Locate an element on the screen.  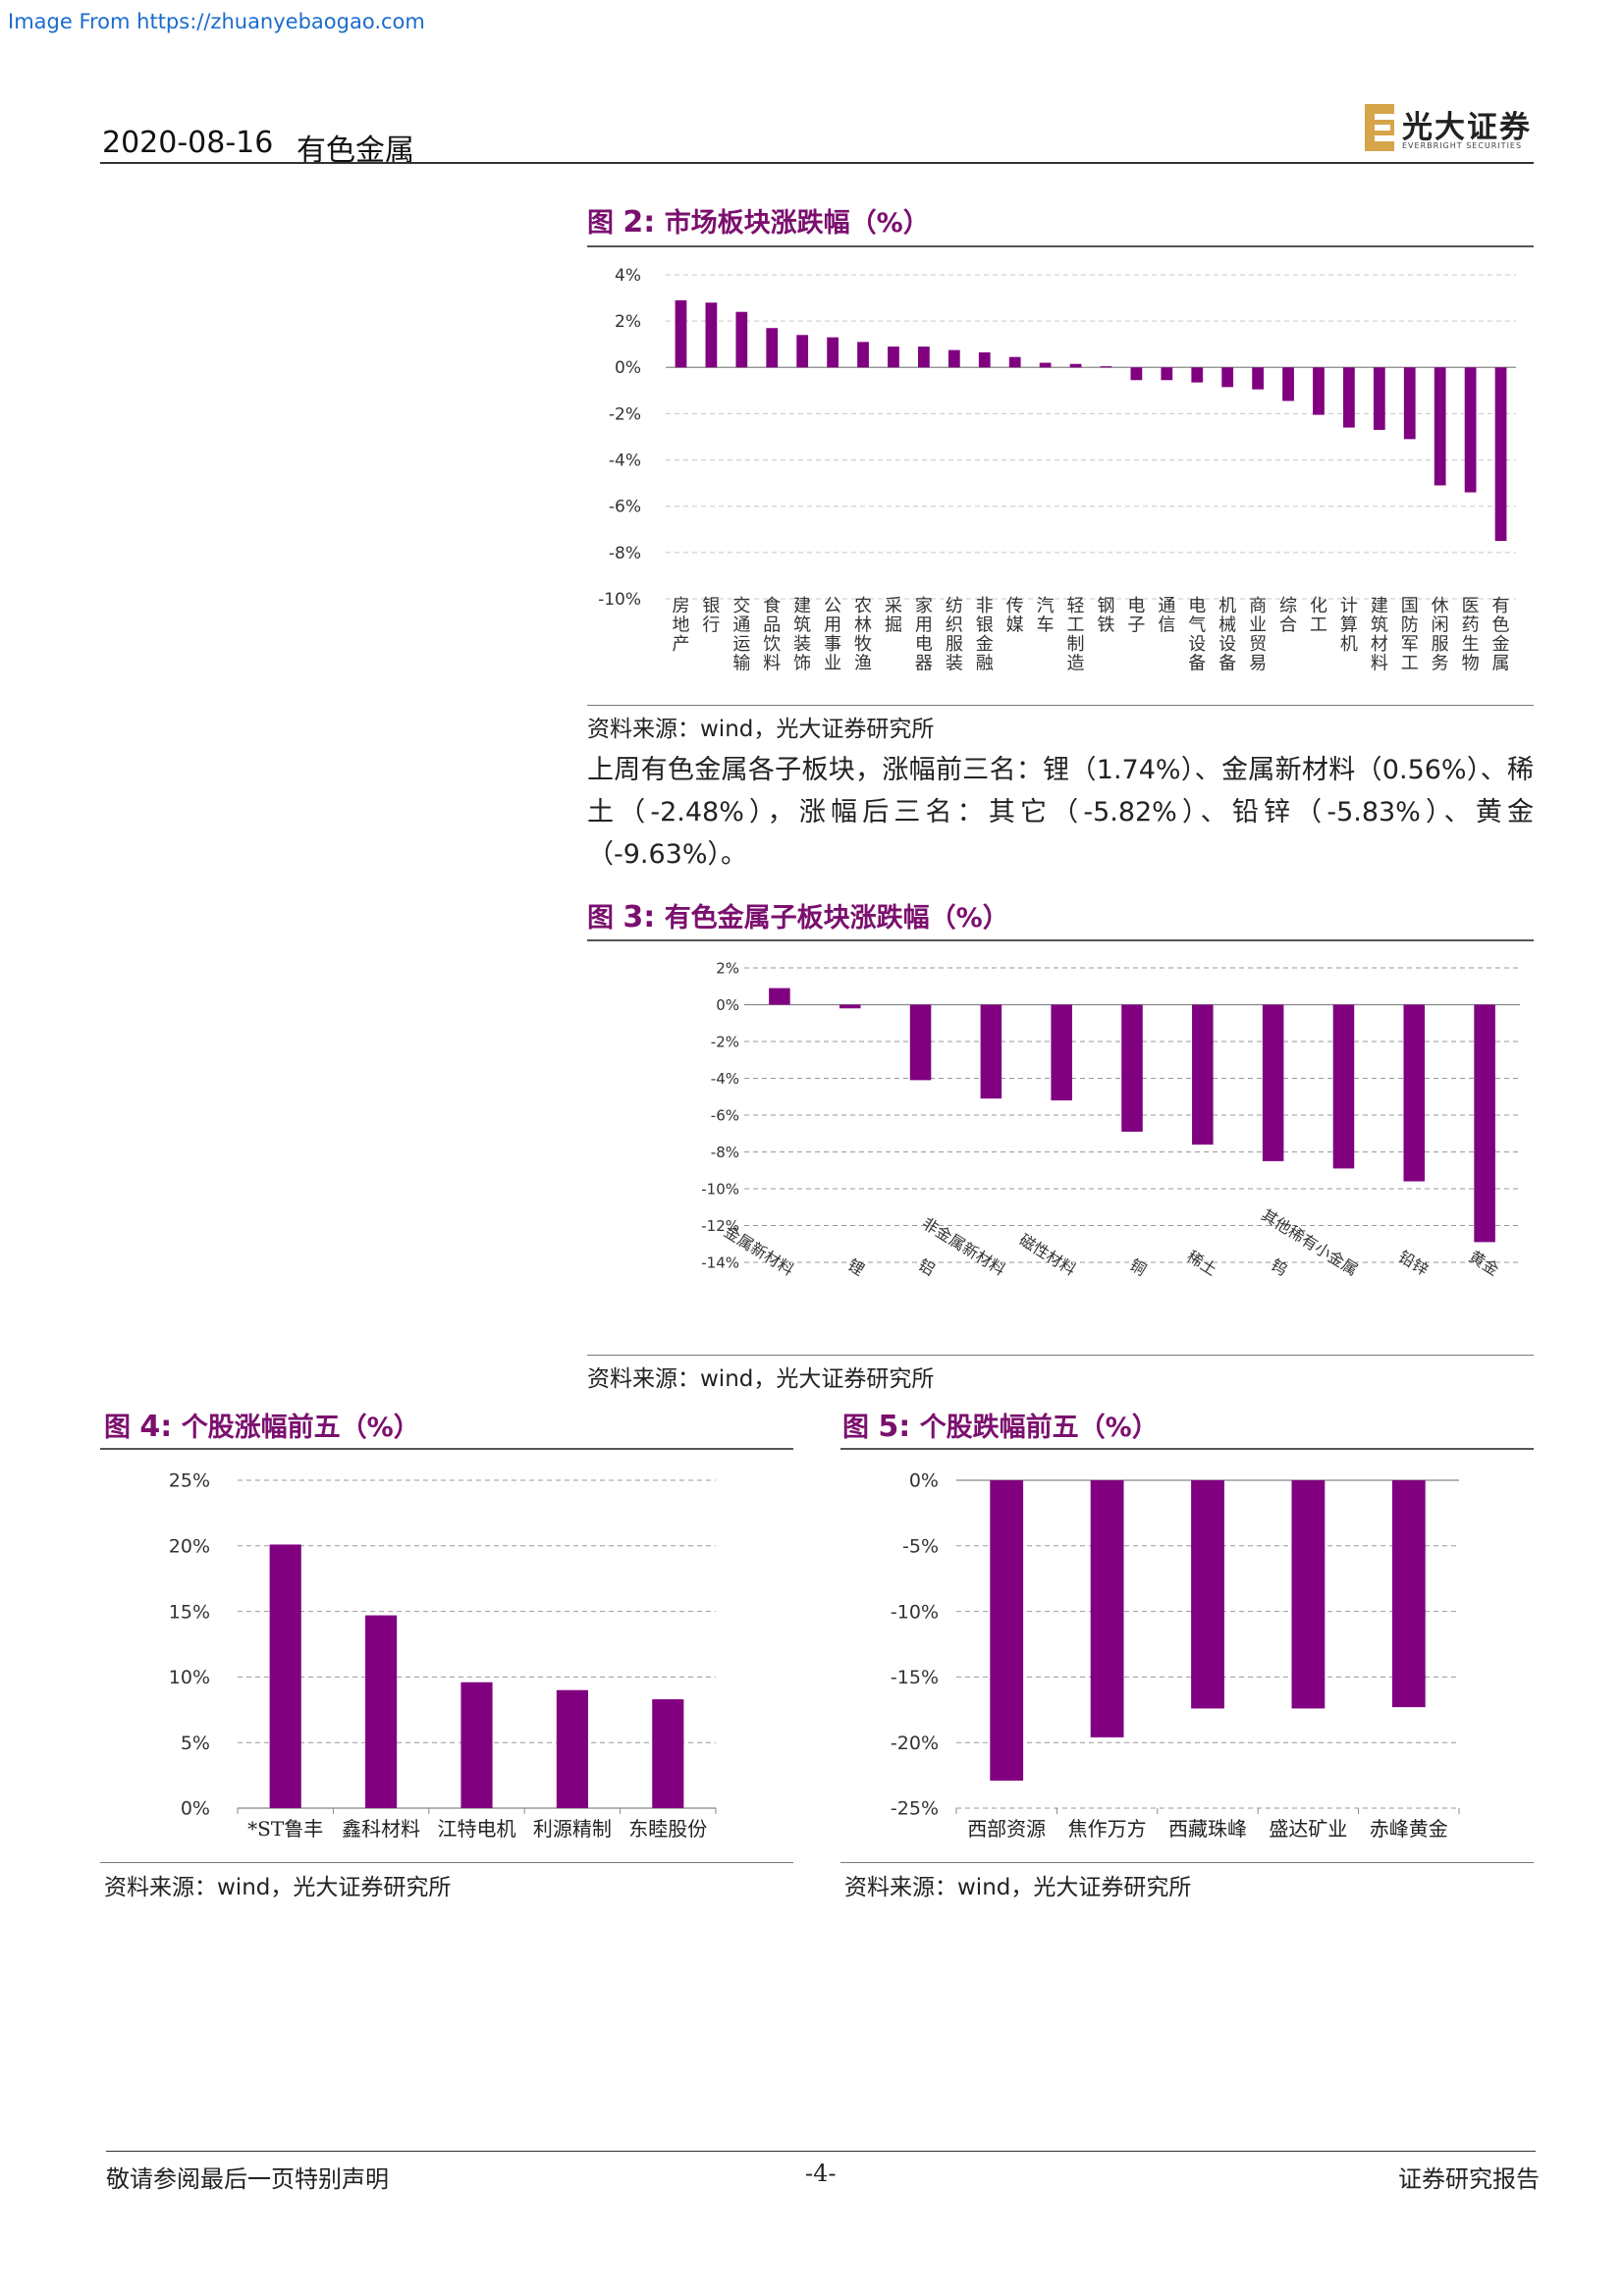
fig2-source: 资料来源：wind，光大证券研究所 is located at coordinates (761, 730).